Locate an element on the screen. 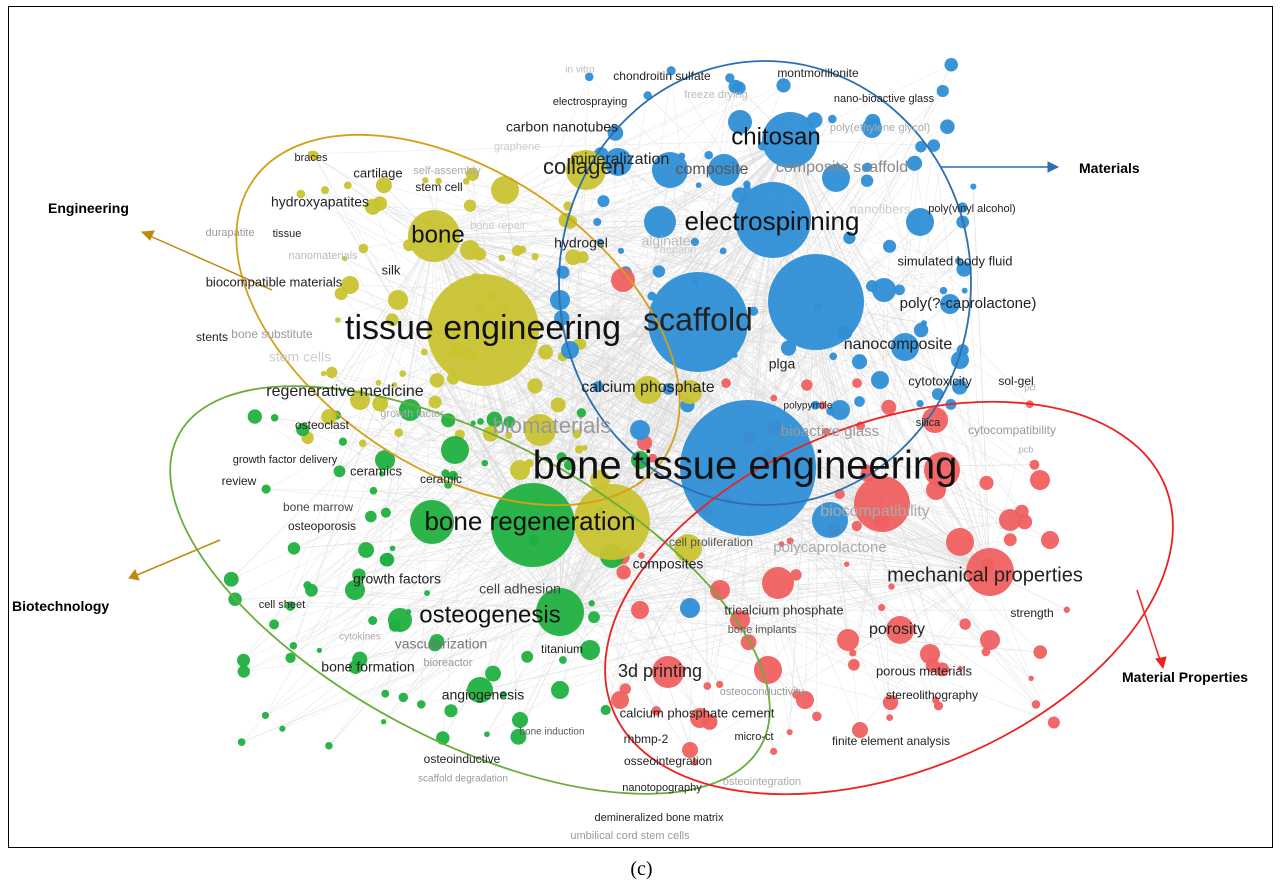  keyword-label: polypyrrole is located at coordinates (808, 406).